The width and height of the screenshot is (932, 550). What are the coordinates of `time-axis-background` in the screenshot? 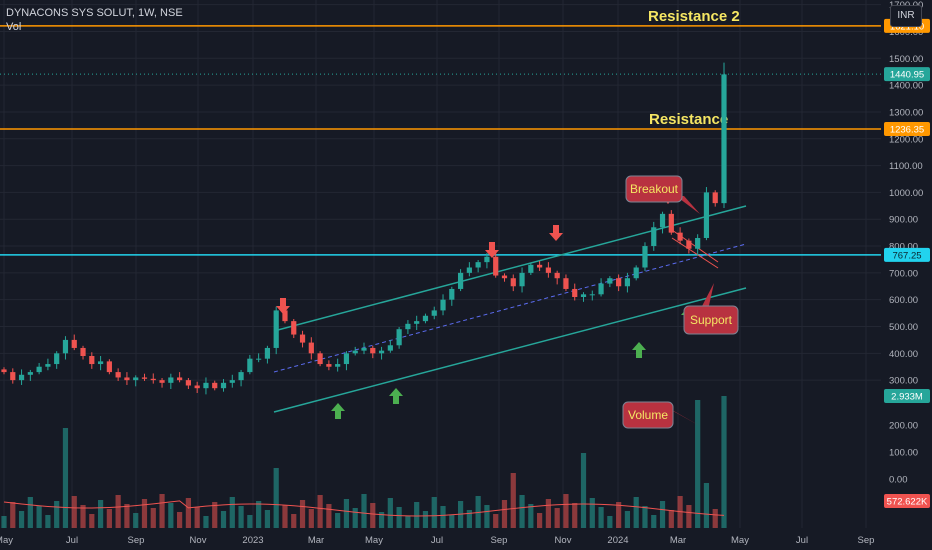 It's located at (466, 540).